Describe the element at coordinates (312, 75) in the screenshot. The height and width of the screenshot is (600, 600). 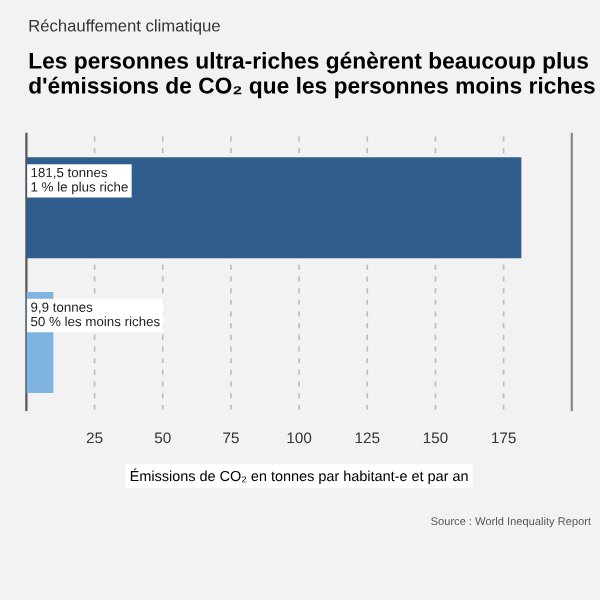
I see `chart-title: Les personnes ultra-riches génèrent beaucoup plus d'émissions de CO₂ que les personnes moins riches` at that location.